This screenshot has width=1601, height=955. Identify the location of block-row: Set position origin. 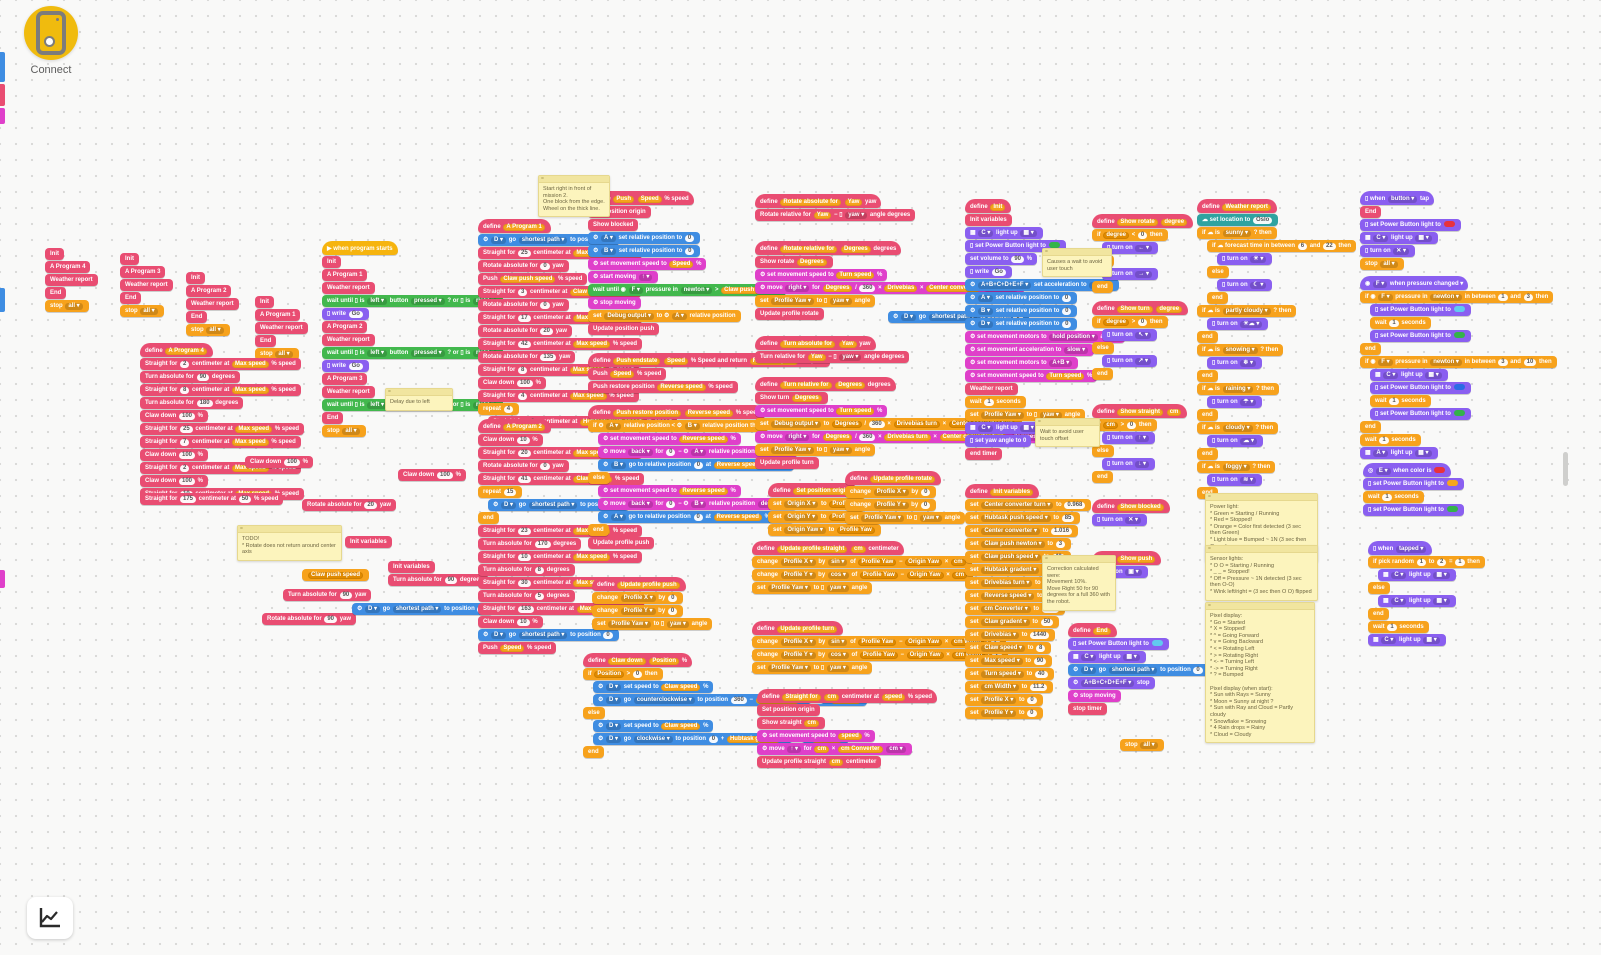
(788, 710).